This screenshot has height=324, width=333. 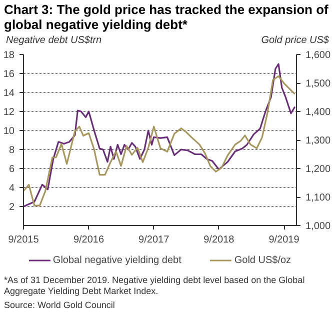 What do you see at coordinates (154, 240) in the screenshot?
I see `x-tick-label: 9/2017` at bounding box center [154, 240].